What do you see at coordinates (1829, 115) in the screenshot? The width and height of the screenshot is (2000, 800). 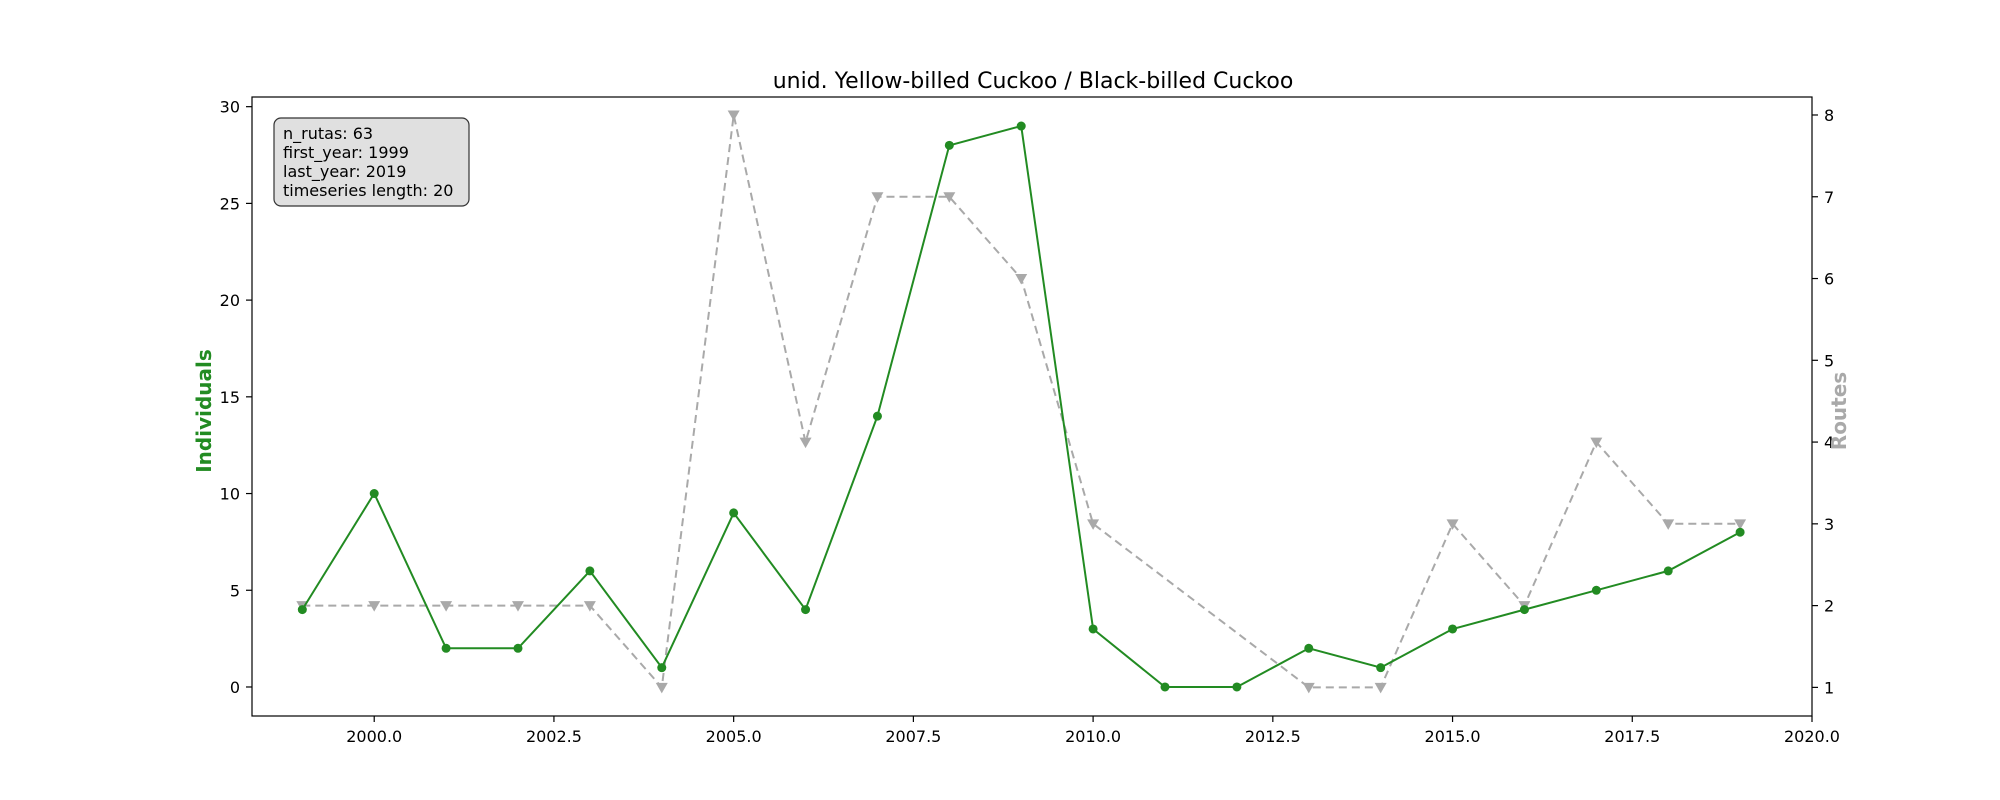 I see `y2-tick-label: 8` at bounding box center [1829, 115].